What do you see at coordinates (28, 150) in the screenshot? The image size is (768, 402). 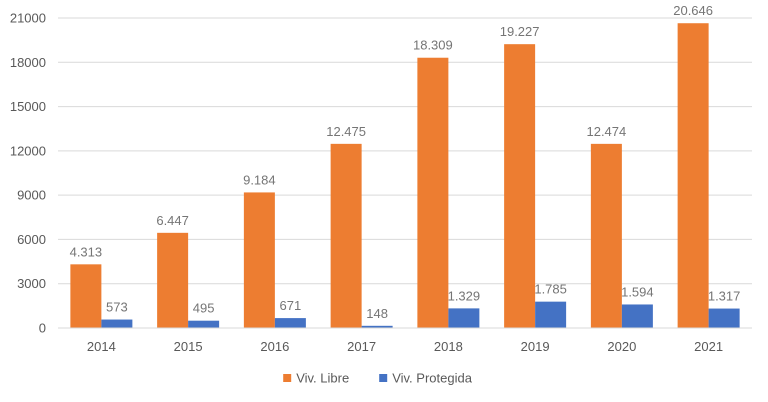 I see `y-tick-label: 12000` at bounding box center [28, 150].